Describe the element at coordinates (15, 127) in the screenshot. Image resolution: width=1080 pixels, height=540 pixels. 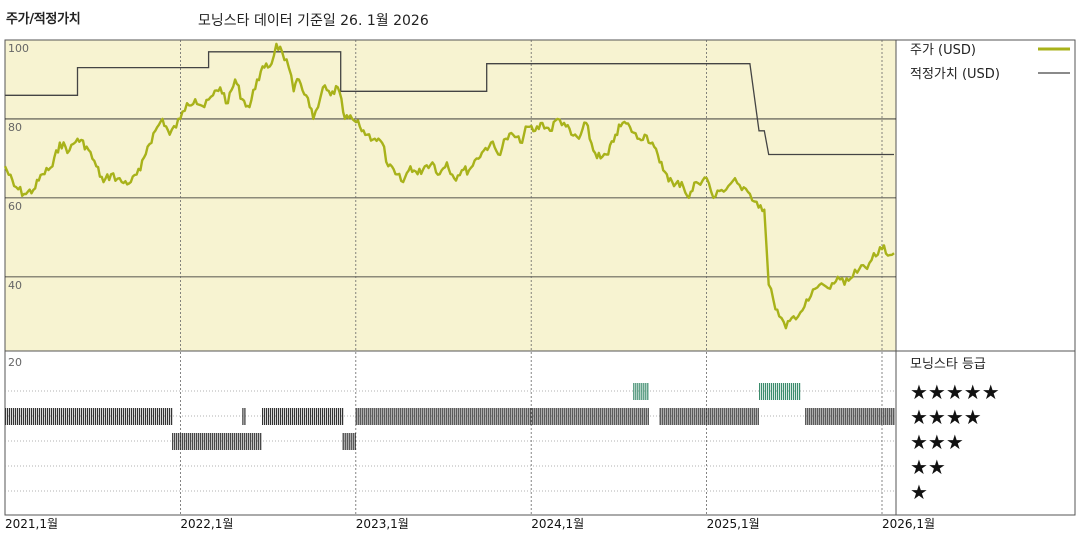
I see `y-tick-label: 80` at that location.